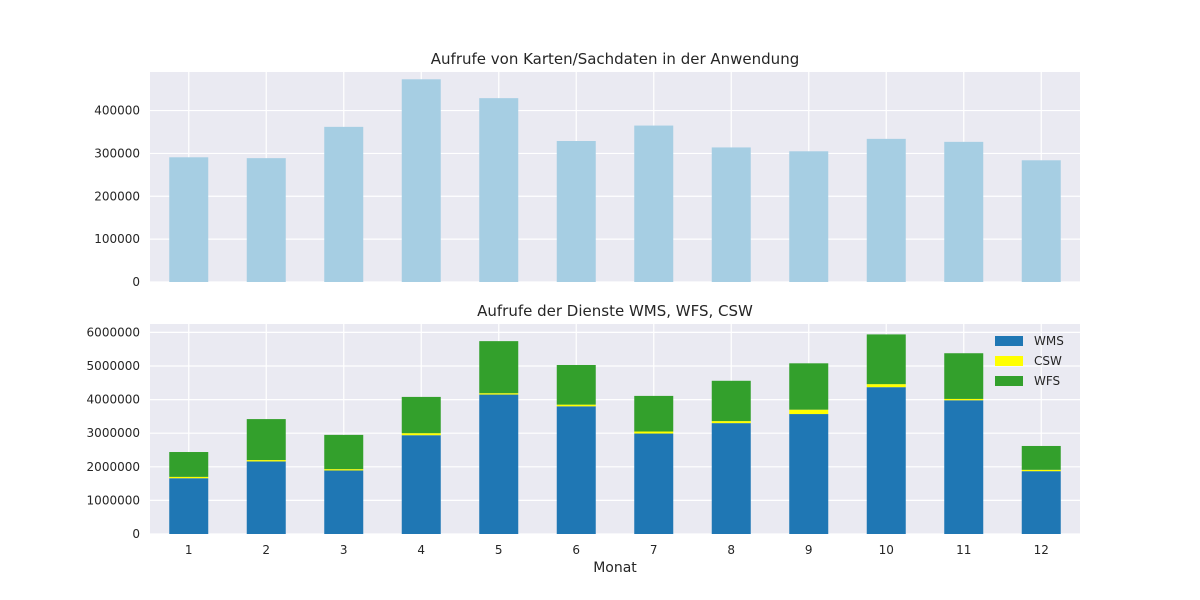  Describe the element at coordinates (1049, 341) in the screenshot. I see `legend-label-wms: WMS` at that location.